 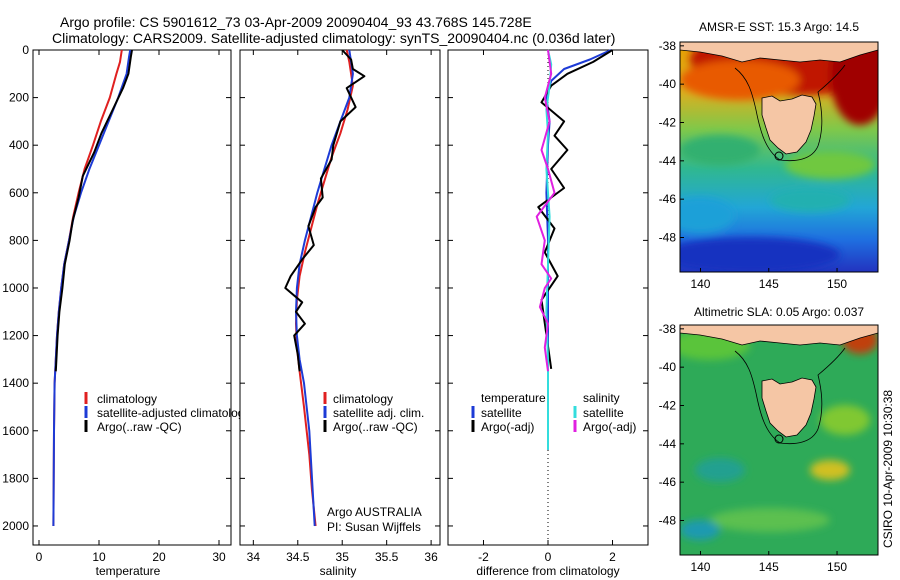 I want to click on series-line-salinity-argo-adj-, so click(x=545, y=210).